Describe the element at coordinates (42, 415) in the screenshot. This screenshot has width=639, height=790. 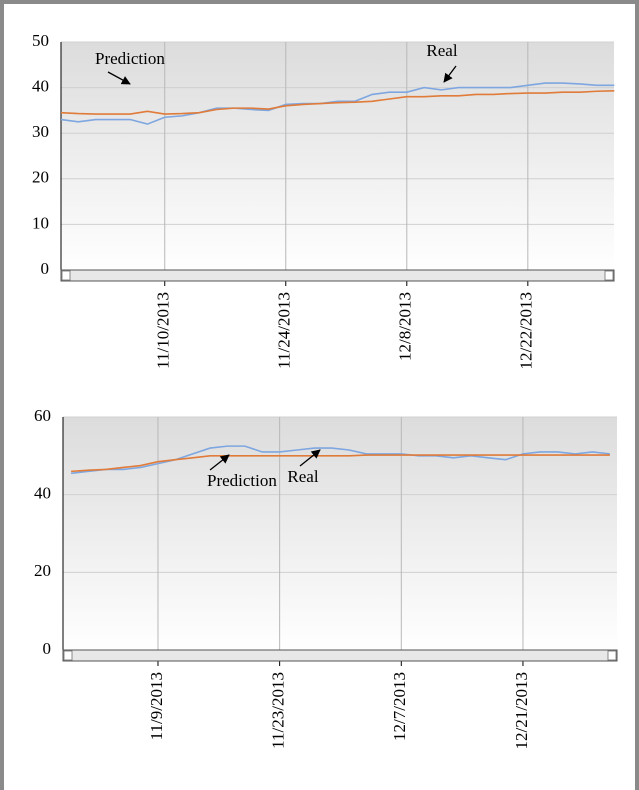
I see `y-tick-label: 60` at that location.